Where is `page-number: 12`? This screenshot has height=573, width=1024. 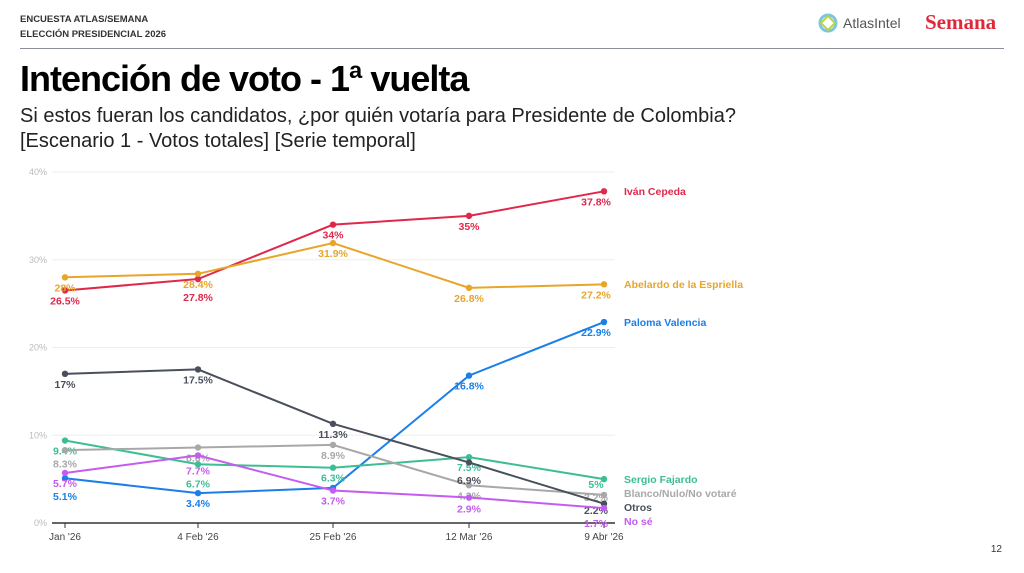
page-number: 12 is located at coordinates (996, 549).